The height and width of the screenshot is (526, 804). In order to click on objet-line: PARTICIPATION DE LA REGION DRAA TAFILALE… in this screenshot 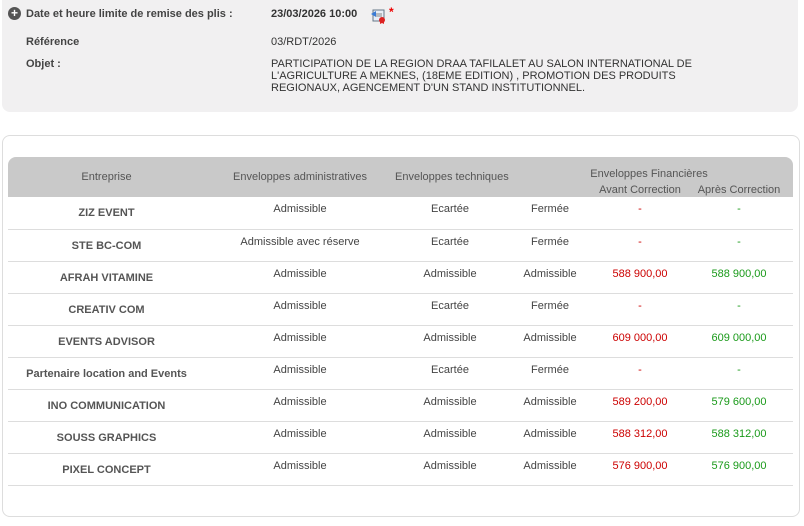, I will do `click(481, 64)`.